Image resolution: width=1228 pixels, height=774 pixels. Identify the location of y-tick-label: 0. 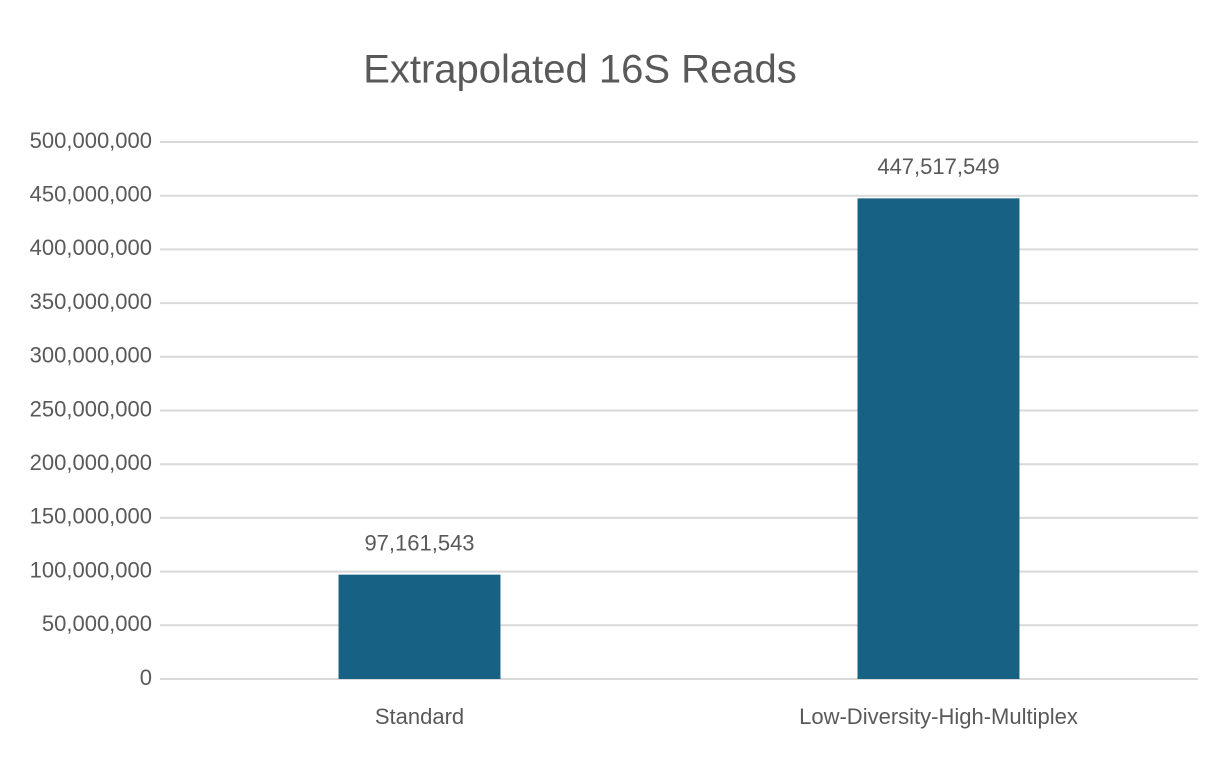
(146, 677).